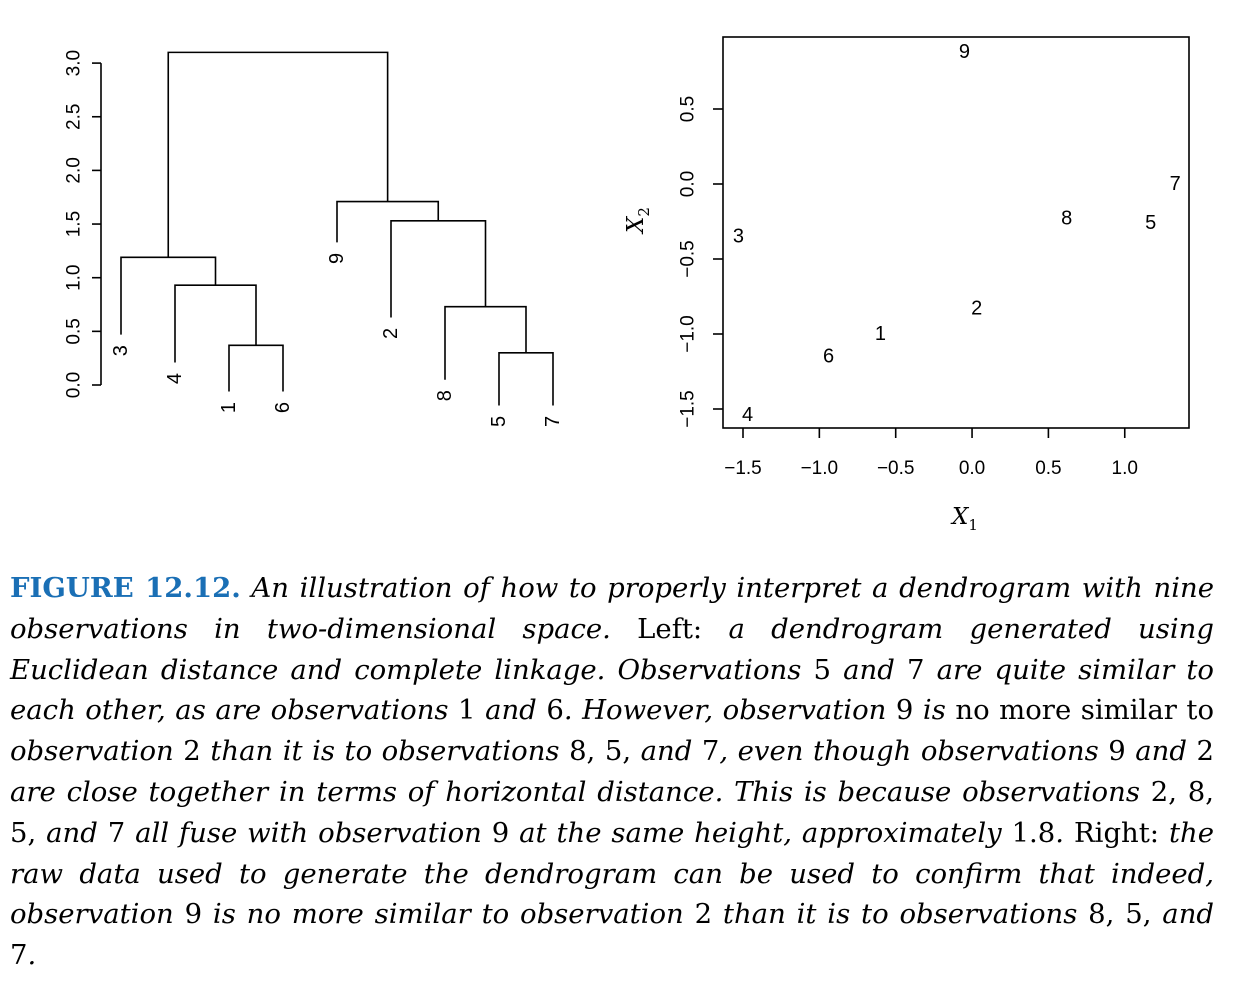  I want to click on y-tick-label: −0.5, so click(688, 259).